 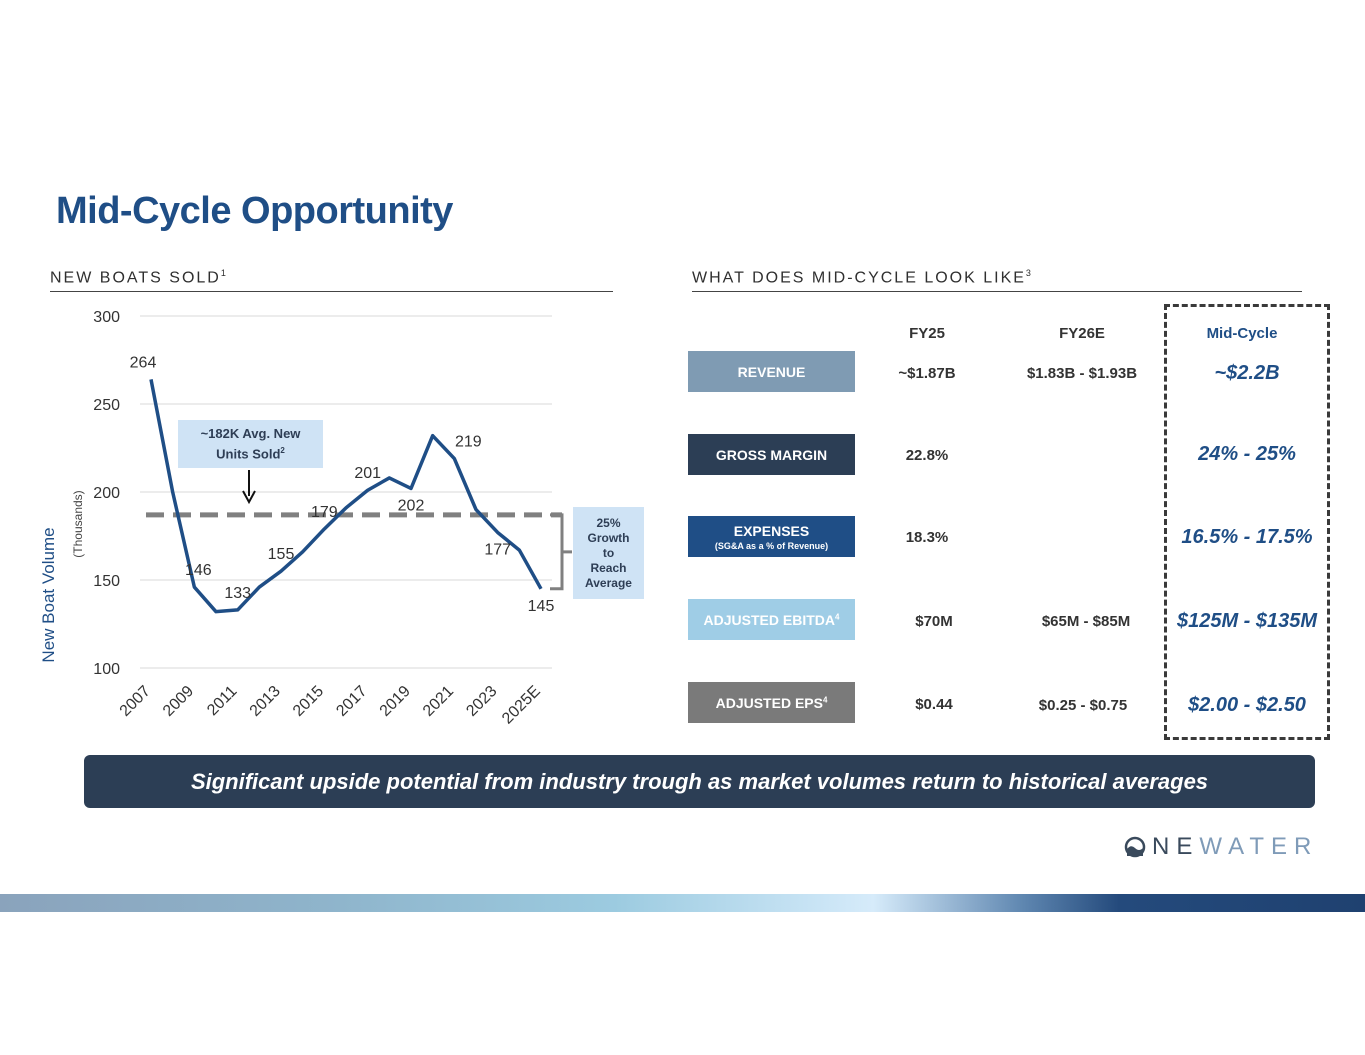 I want to click on mid-cycle-highlight-box, so click(x=1247, y=522).